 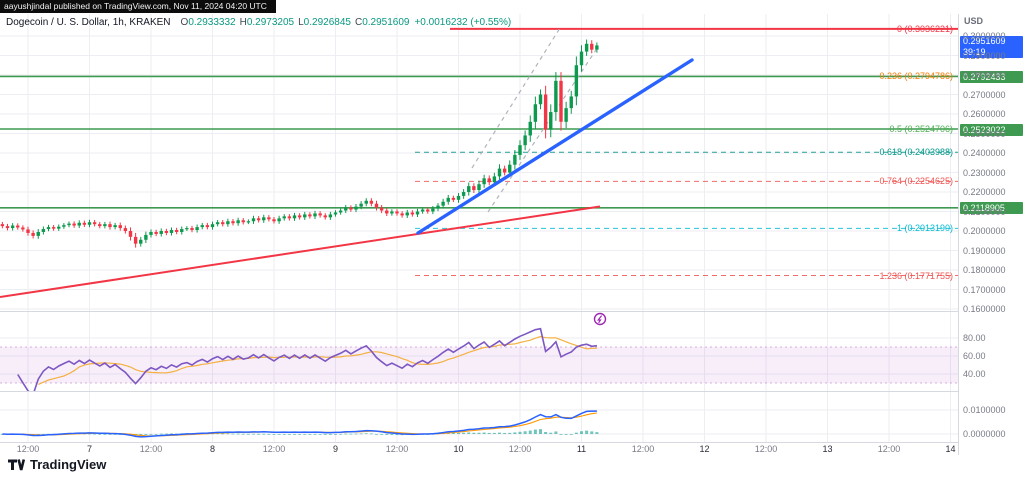 I want to click on macd-indicator, so click(x=299, y=424).